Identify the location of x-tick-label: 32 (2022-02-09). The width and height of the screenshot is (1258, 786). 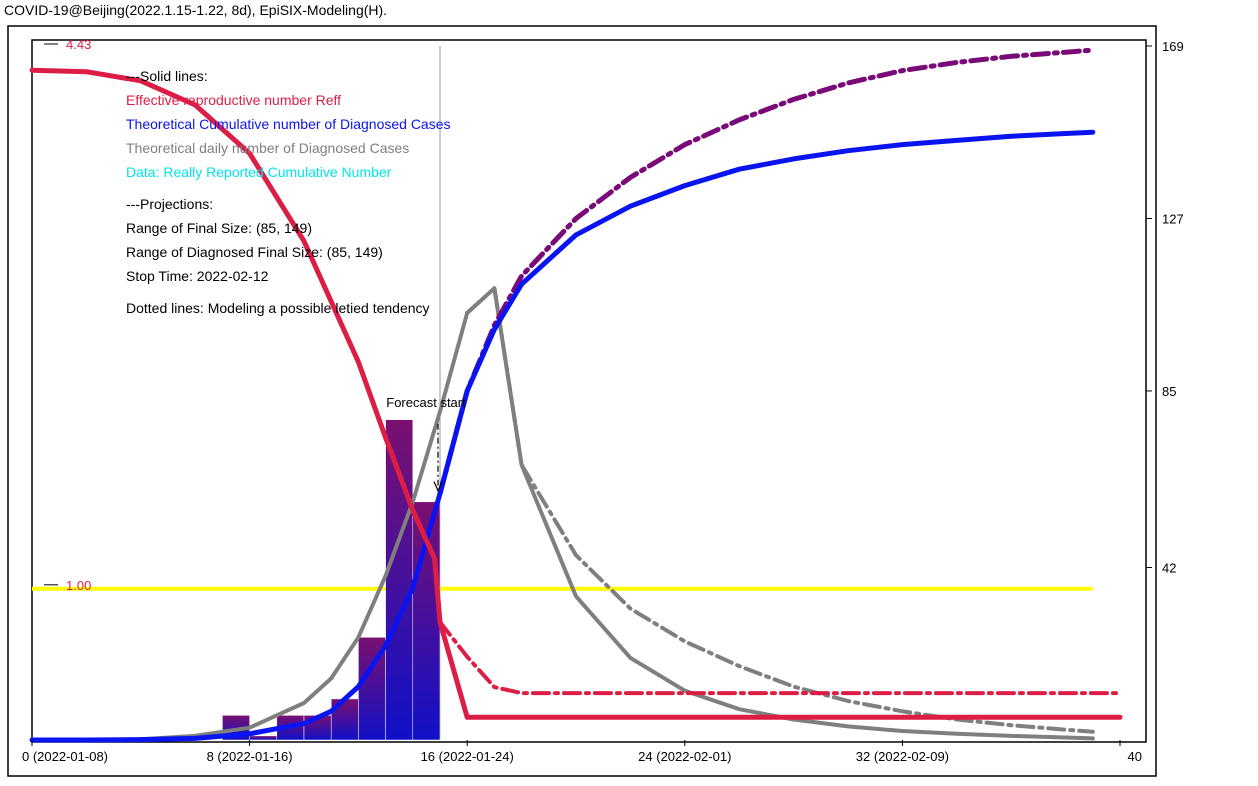
(902, 756).